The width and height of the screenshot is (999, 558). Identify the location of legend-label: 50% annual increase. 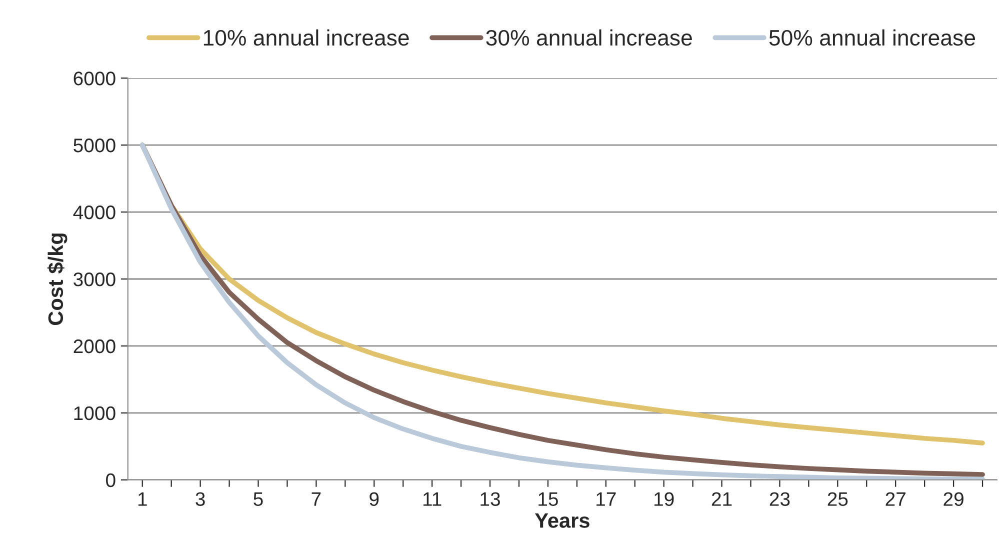
(872, 37).